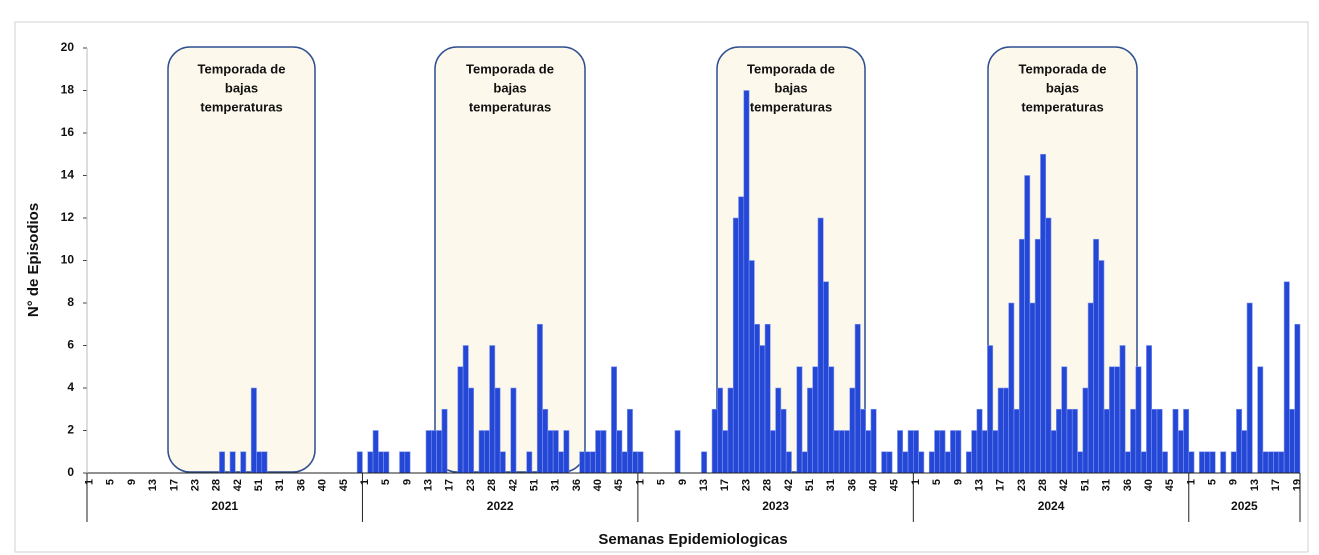 Image resolution: width=1319 pixels, height=555 pixels. I want to click on year-label: 2021, so click(224, 506).